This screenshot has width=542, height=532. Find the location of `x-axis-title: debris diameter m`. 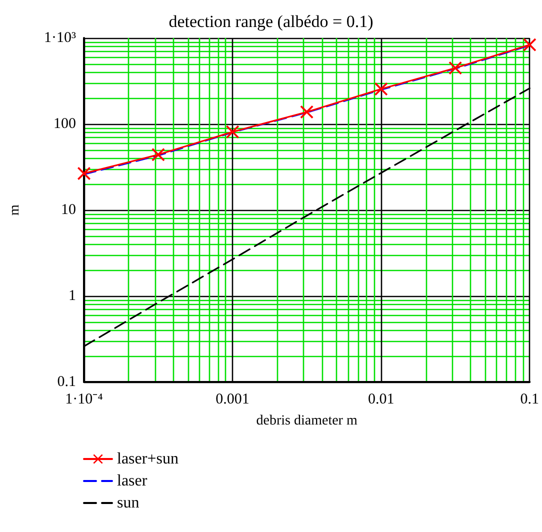

x-axis-title: debris diameter m is located at coordinates (307, 421).